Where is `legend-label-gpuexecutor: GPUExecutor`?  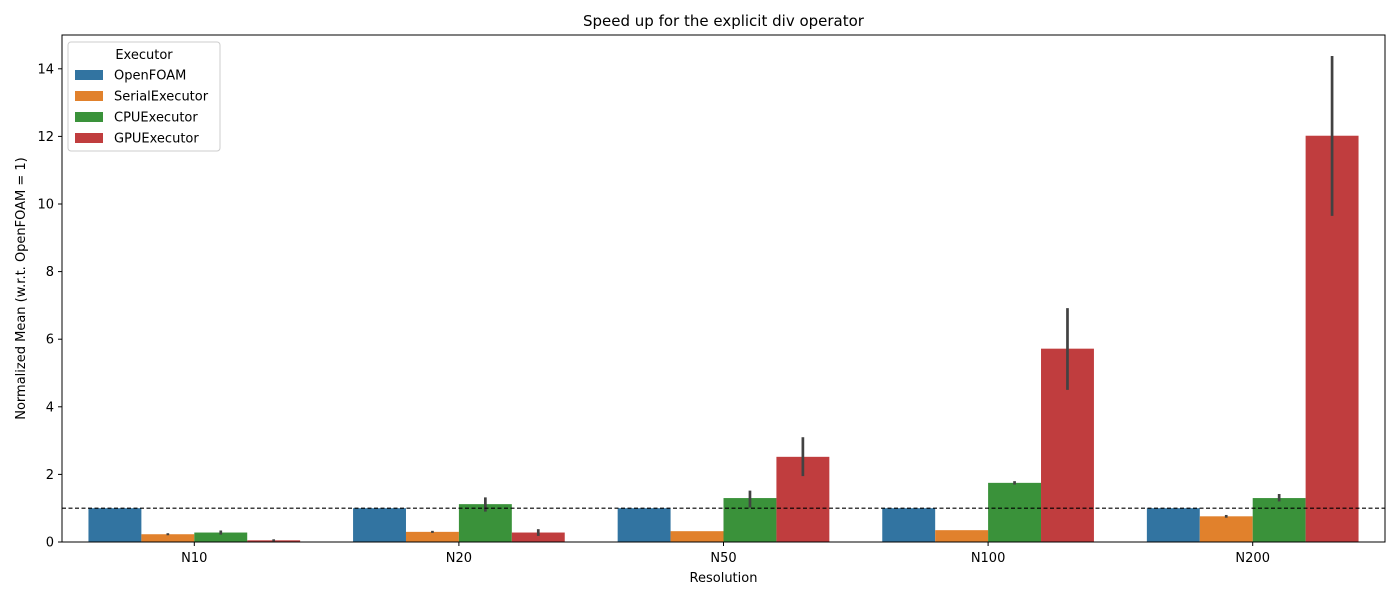 legend-label-gpuexecutor: GPUExecutor is located at coordinates (156, 139).